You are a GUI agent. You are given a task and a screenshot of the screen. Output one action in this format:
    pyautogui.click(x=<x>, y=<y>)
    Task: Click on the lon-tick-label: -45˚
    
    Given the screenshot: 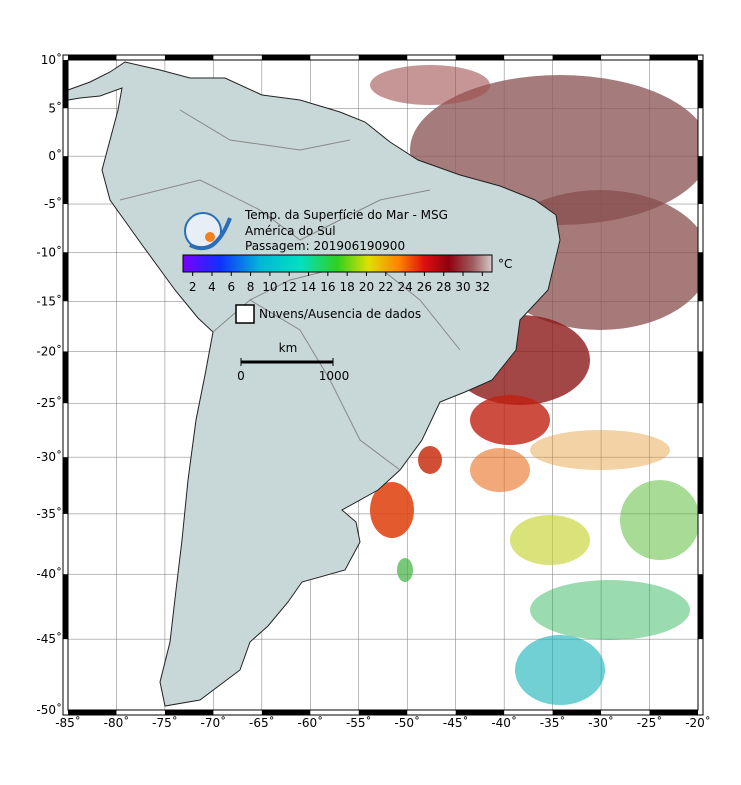 What is the action you would take?
    pyautogui.click(x=456, y=722)
    